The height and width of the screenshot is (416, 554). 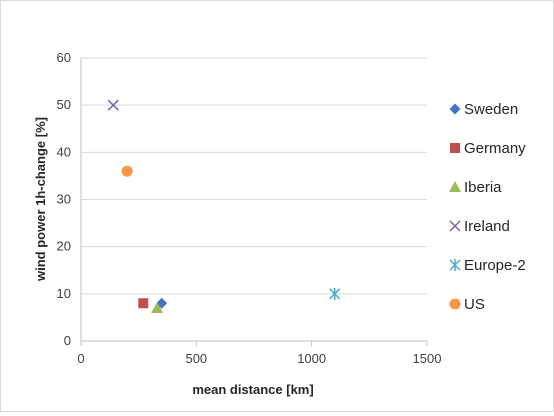 I want to click on legend-marker-germany, so click(x=455, y=148).